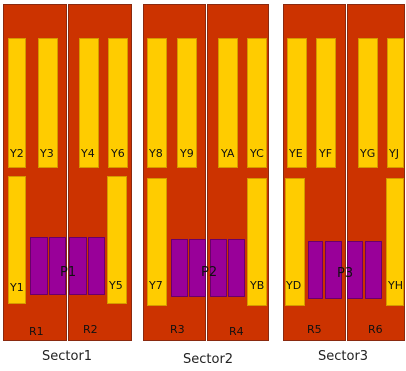 Image resolution: width=406 pixels, height=371 pixels. What do you see at coordinates (326, 153) in the screenshot?
I see `slot-label-yf: YF` at bounding box center [326, 153].